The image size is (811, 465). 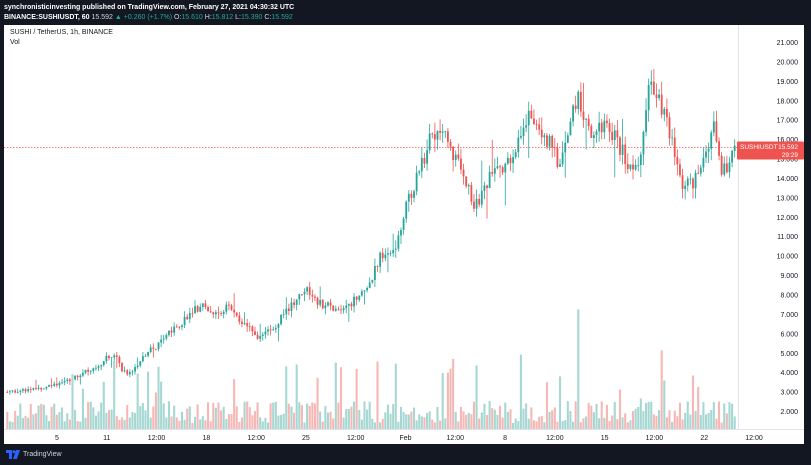 What do you see at coordinates (208, 17) in the screenshot?
I see `high-label: H:` at bounding box center [208, 17].